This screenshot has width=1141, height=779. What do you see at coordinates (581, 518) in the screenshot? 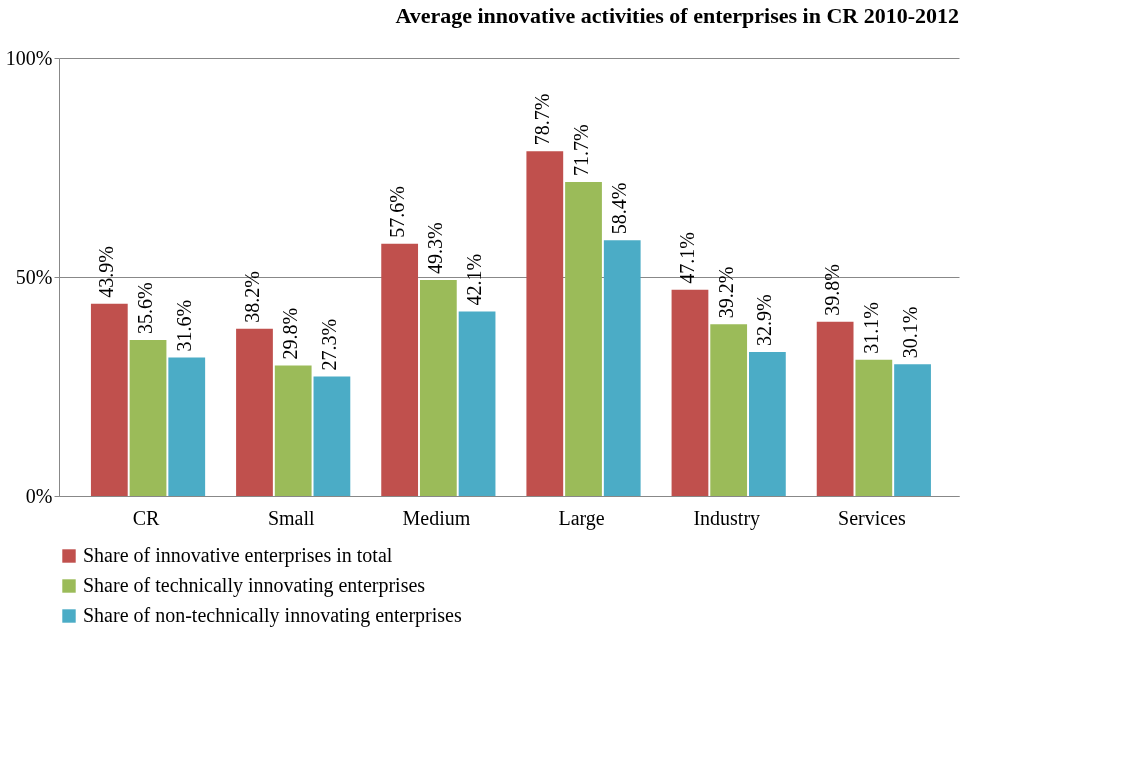
I see `x-tick-label: Large` at bounding box center [581, 518].